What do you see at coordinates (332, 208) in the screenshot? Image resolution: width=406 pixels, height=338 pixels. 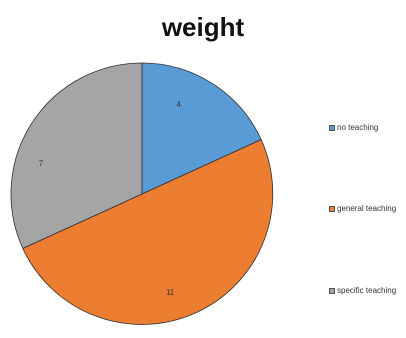 I see `legend-swatch-general-teaching` at bounding box center [332, 208].